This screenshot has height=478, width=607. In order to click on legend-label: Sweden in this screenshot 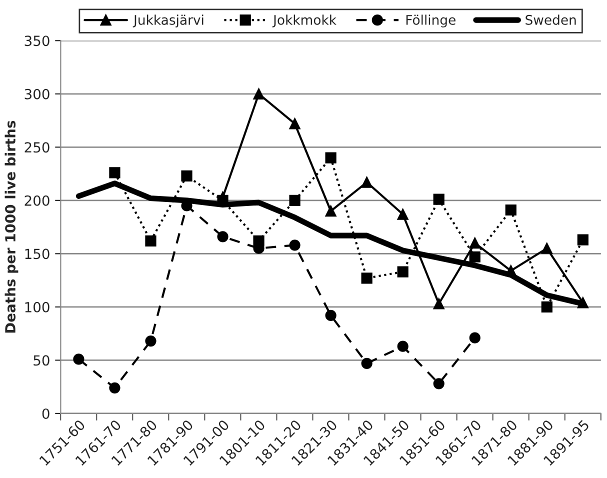, I will do `click(551, 19)`.